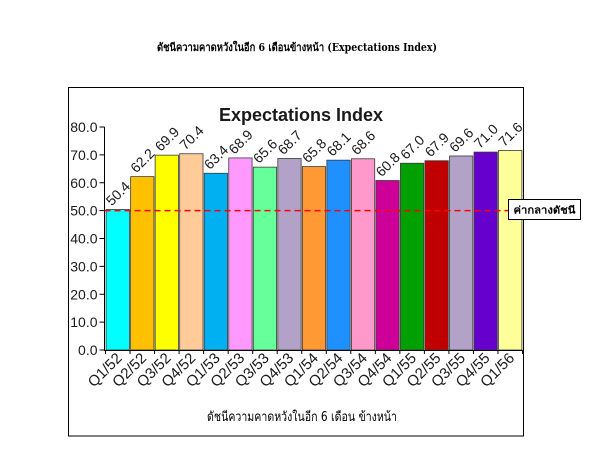  Describe the element at coordinates (83, 322) in the screenshot. I see `y-tick-label: 10.0` at that location.